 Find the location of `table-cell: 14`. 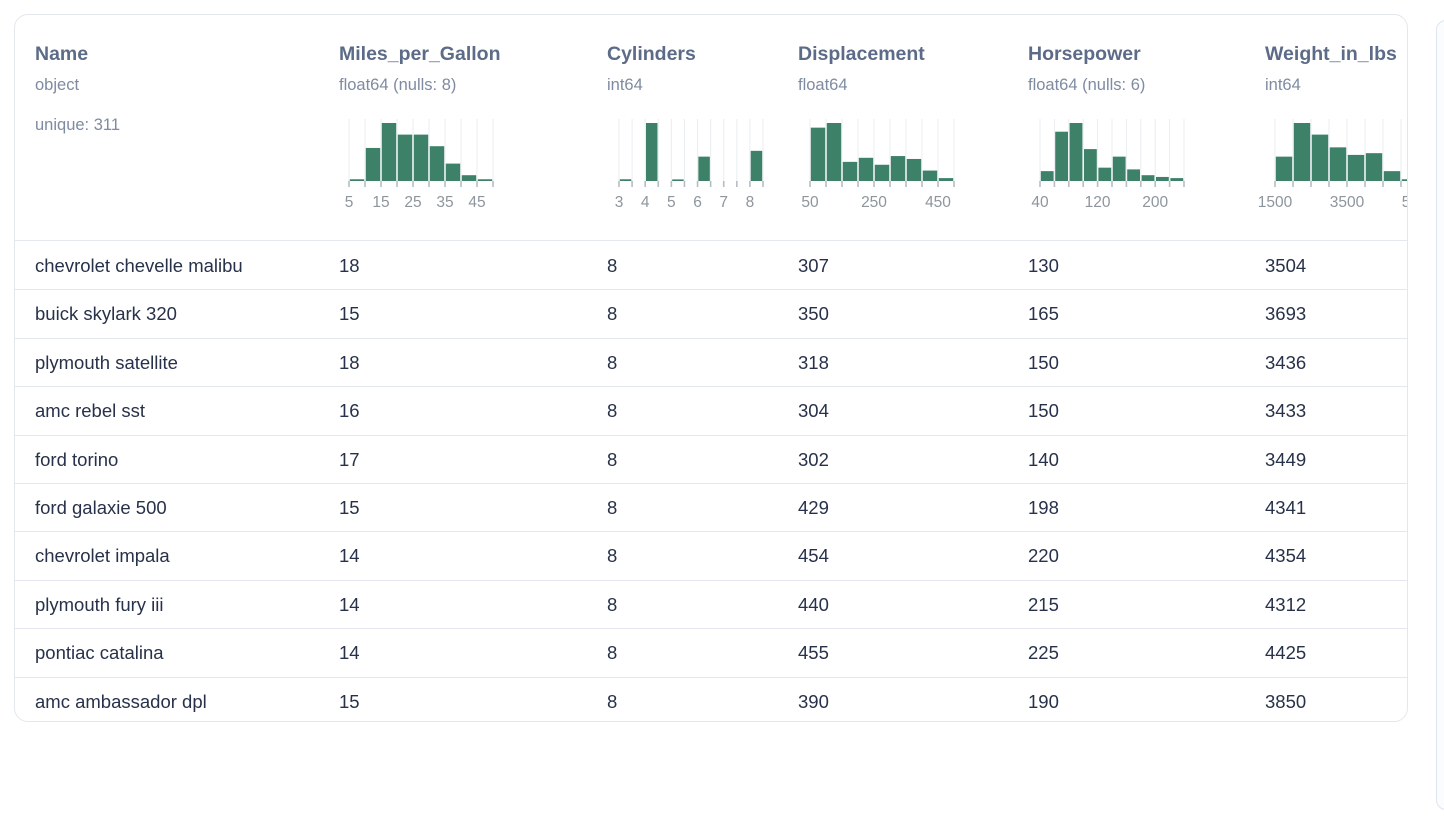

table-cell: 14 is located at coordinates (349, 604).